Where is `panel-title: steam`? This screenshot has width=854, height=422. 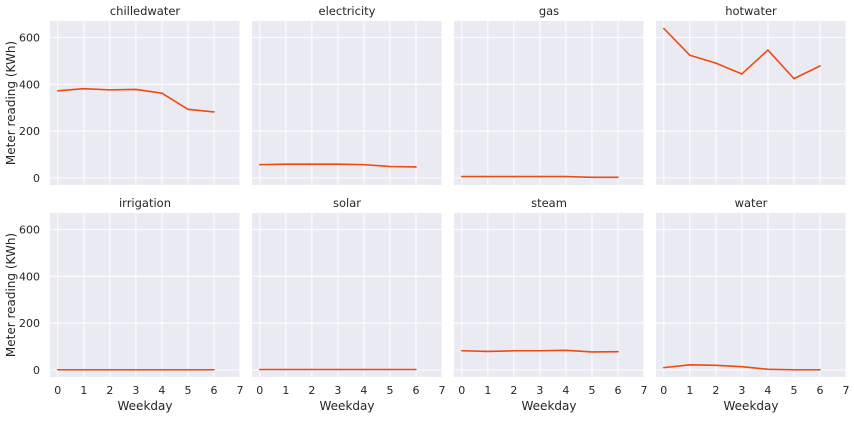 panel-title: steam is located at coordinates (549, 203).